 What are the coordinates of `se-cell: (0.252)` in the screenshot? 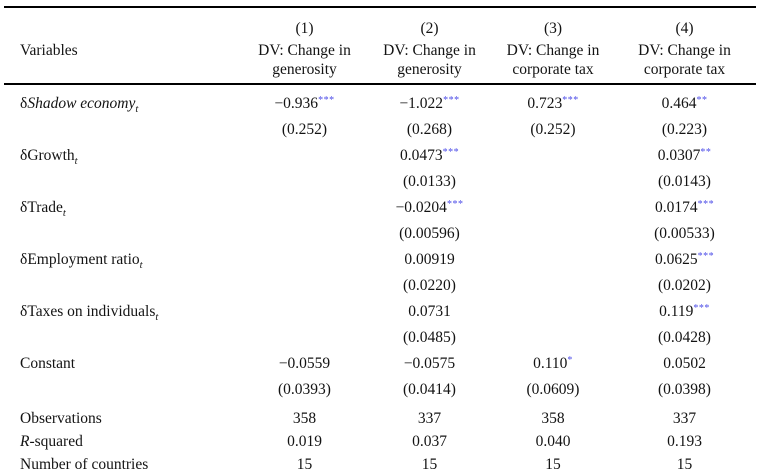 It's located at (304, 129).